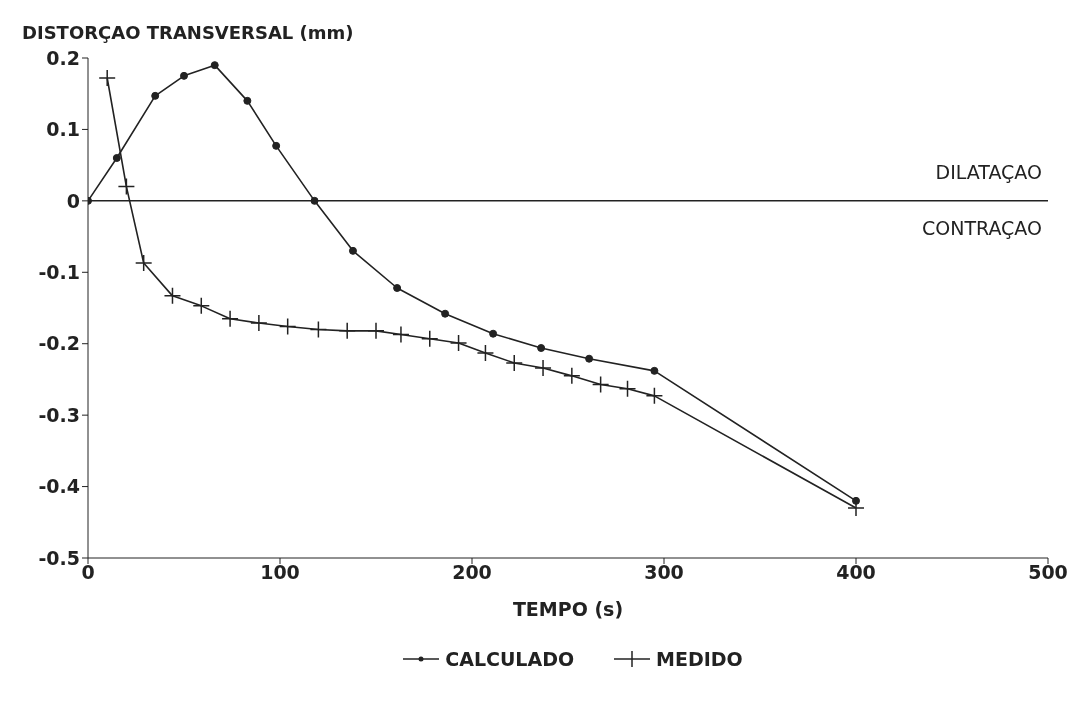 The width and height of the screenshot is (1089, 711). What do you see at coordinates (88, 572) in the screenshot?
I see `x-tick-label: 0` at bounding box center [88, 572].